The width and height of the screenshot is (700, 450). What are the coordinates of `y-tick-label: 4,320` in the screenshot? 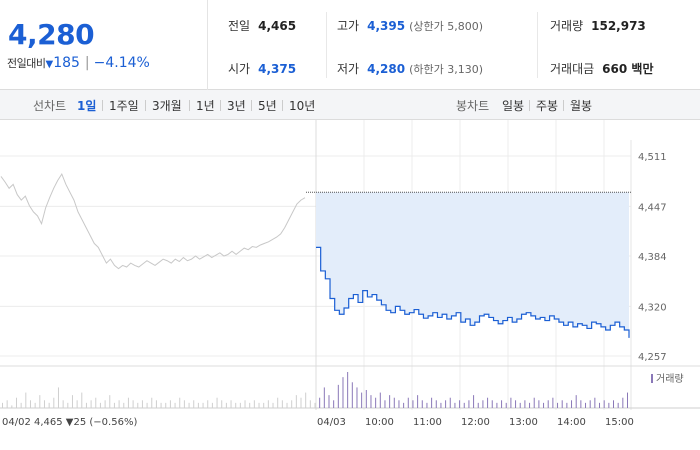 It's located at (652, 307).